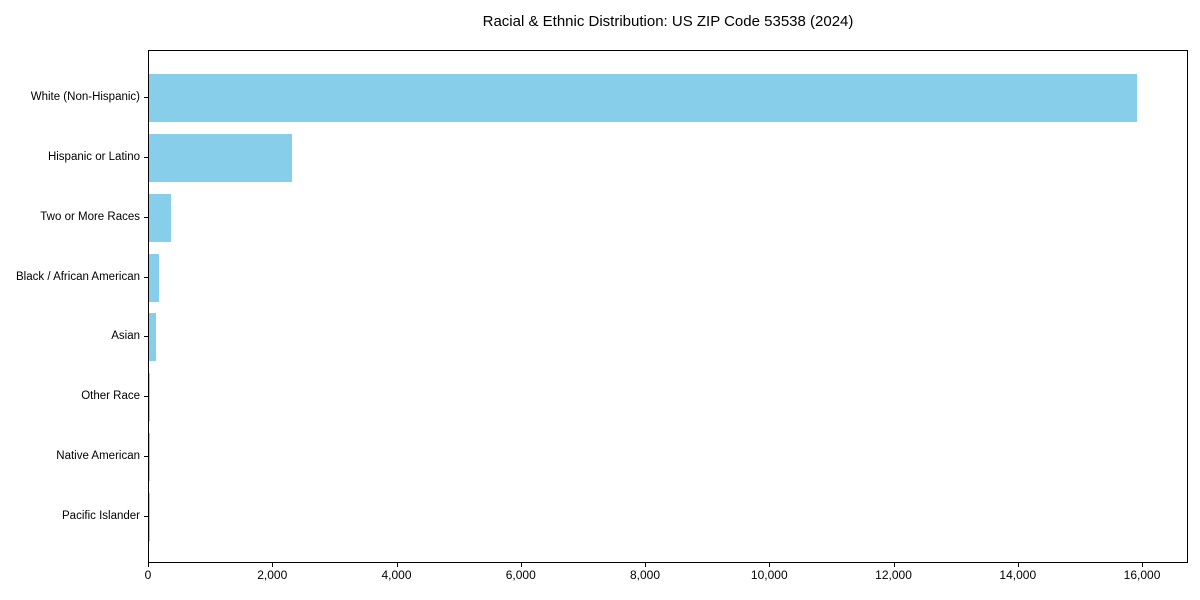  I want to click on x-tick-label-14-000: 14,000, so click(1018, 575).